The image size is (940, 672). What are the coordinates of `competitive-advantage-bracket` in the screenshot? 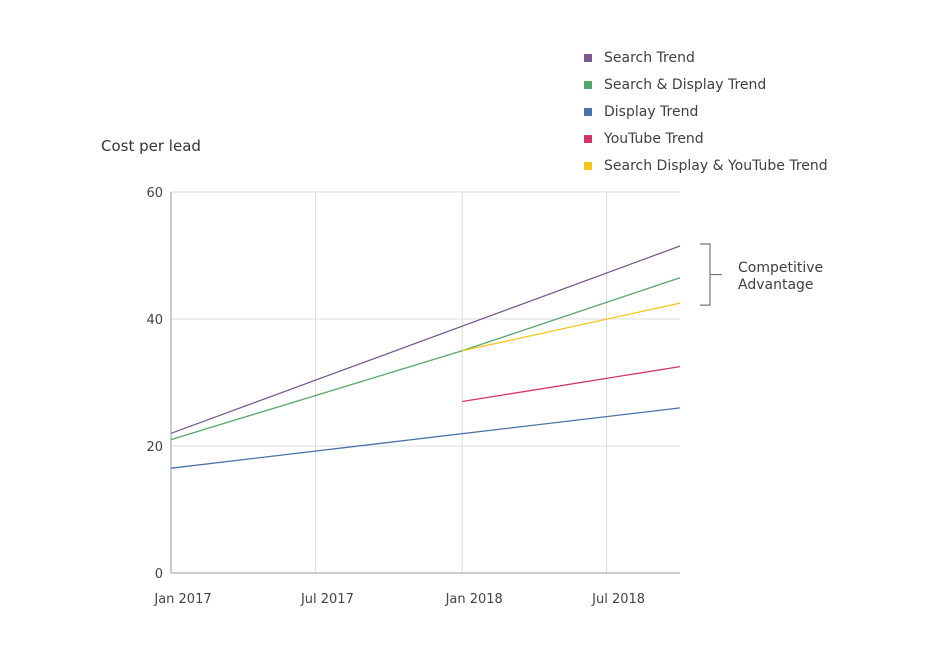 It's located at (711, 274).